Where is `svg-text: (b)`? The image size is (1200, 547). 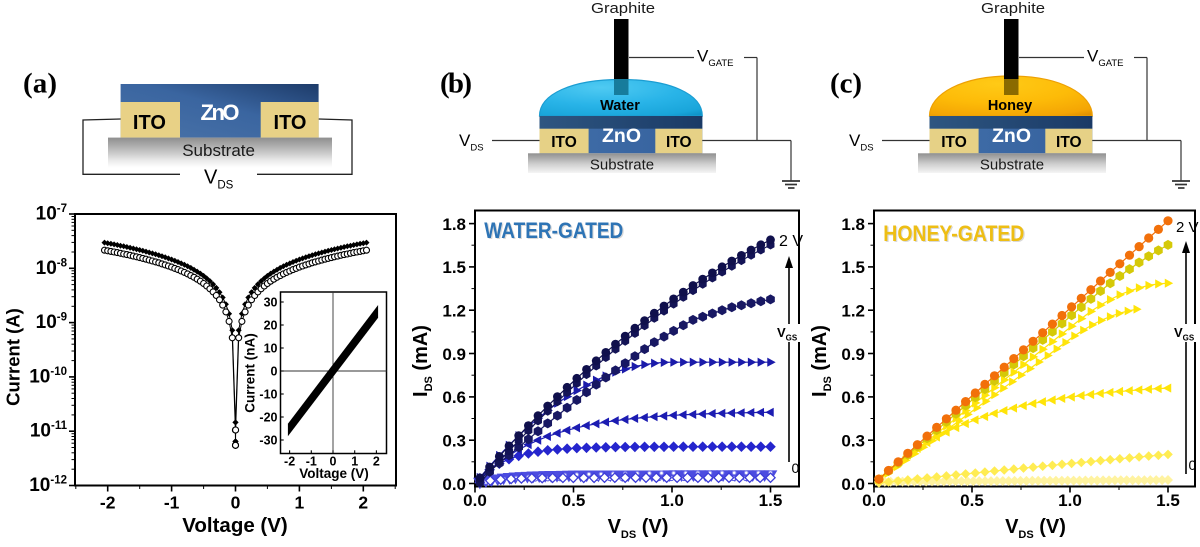
svg-text: (b) is located at coordinates (456, 84).